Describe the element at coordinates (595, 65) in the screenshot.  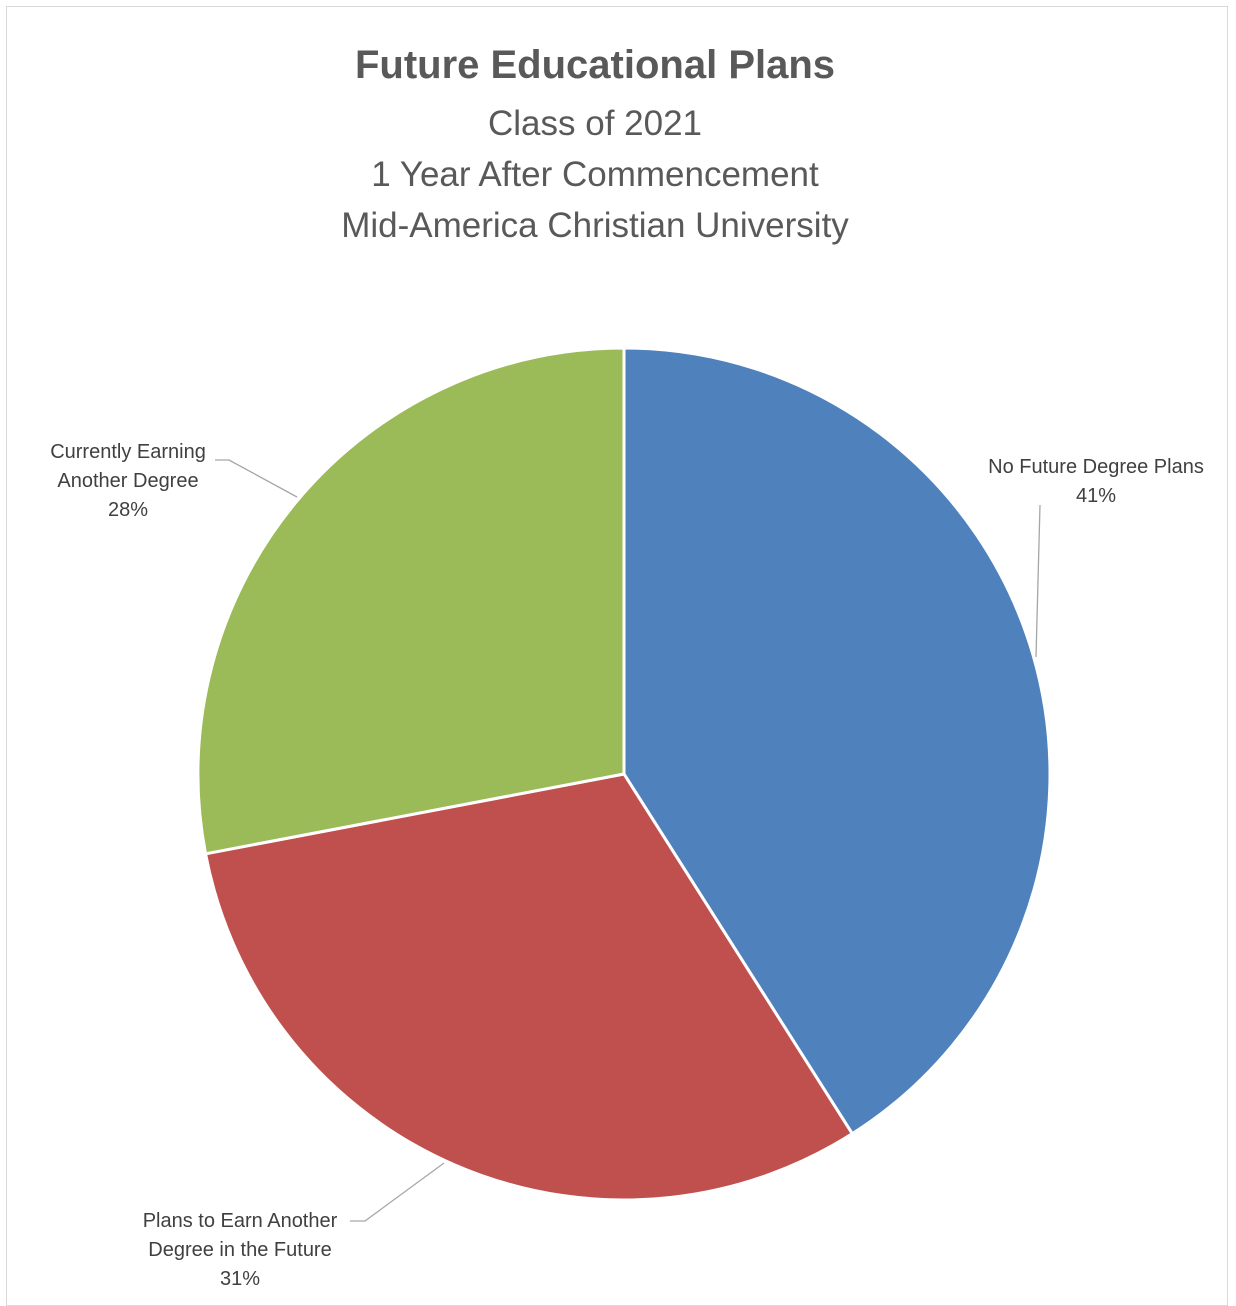
I see `chart-title: Future Educational Plans` at that location.